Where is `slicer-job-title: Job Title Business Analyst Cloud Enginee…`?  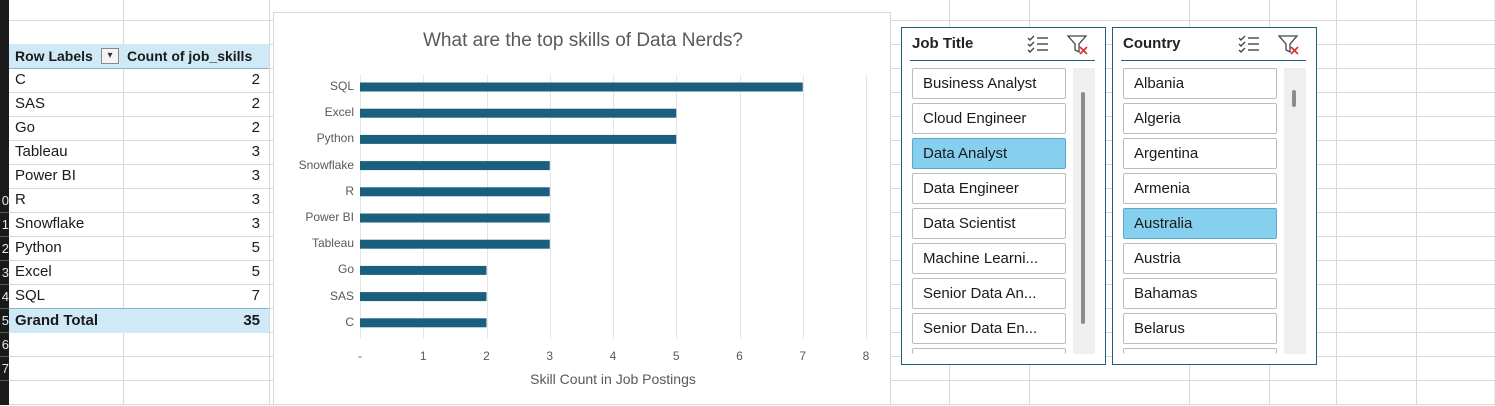
slicer-job-title: Job Title Business Analyst Cloud Enginee… is located at coordinates (1003, 196).